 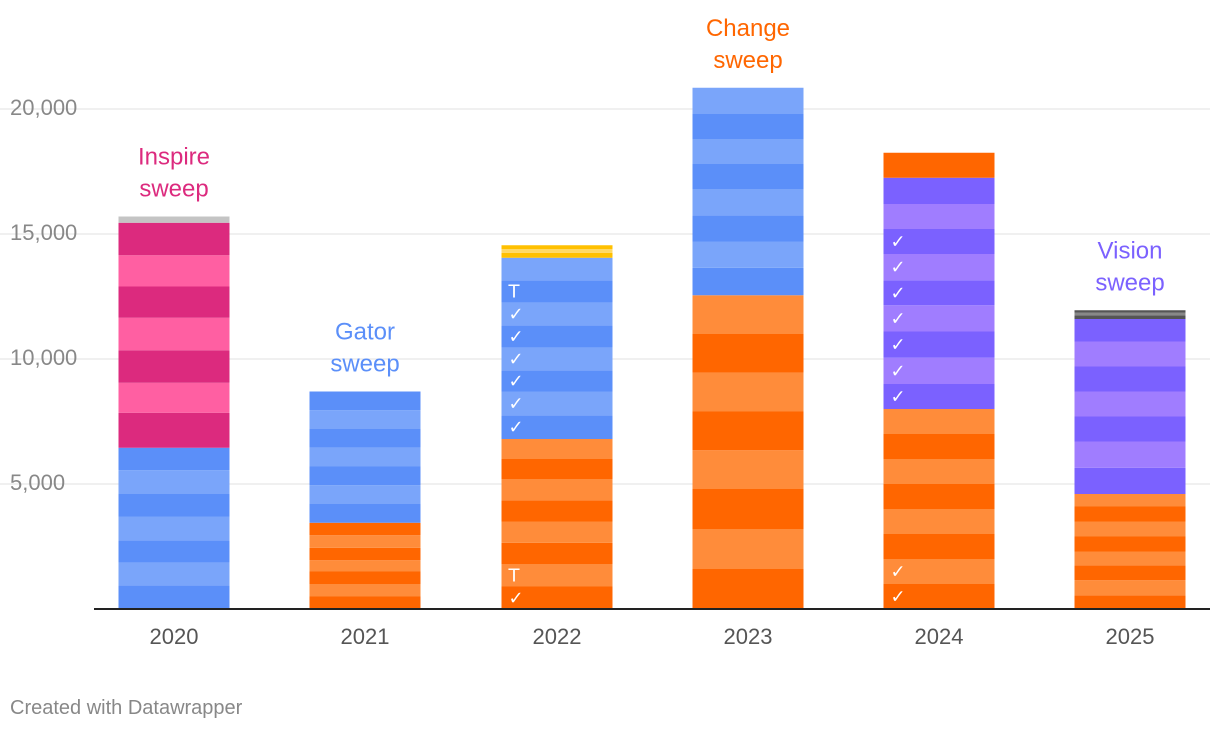 I want to click on x-tick-label: 2020, so click(x=174, y=636).